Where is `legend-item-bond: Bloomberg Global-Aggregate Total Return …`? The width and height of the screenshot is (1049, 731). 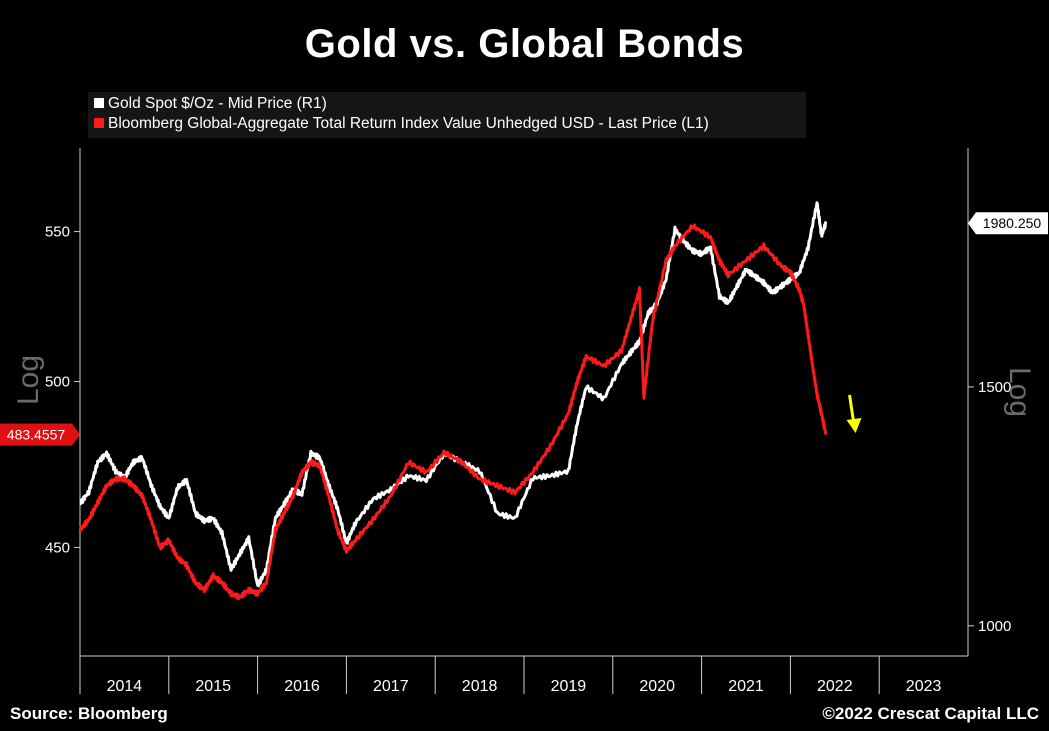 legend-item-bond: Bloomberg Global-Aggregate Total Return … is located at coordinates (401, 124).